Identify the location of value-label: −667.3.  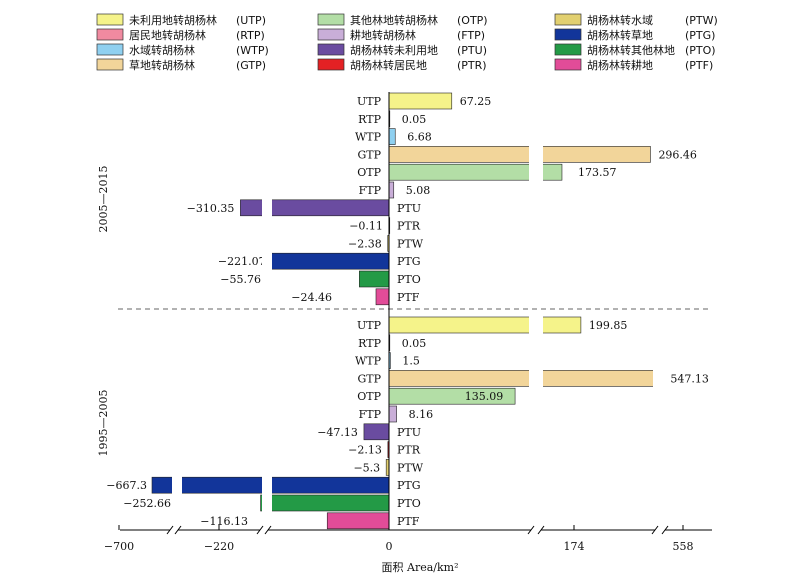
(126, 485).